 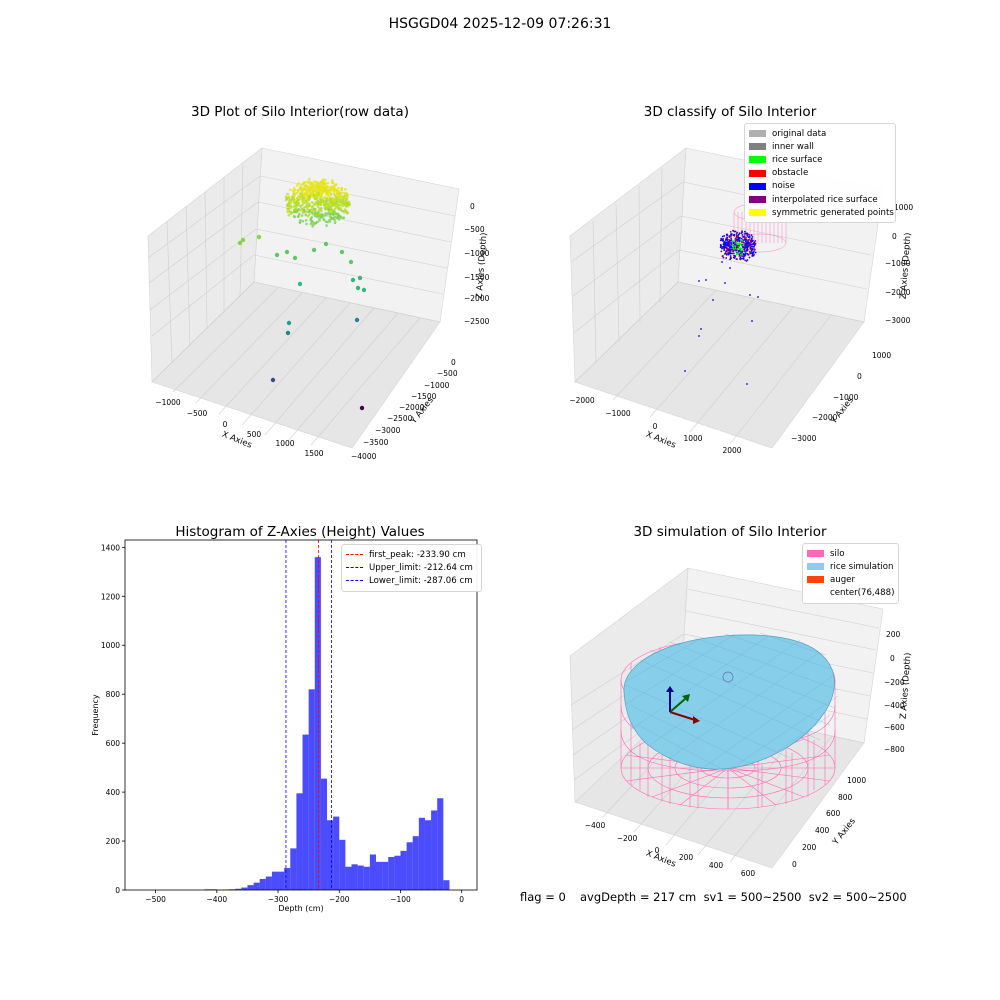 I want to click on simulation-ztick: −800, so click(x=894, y=749).